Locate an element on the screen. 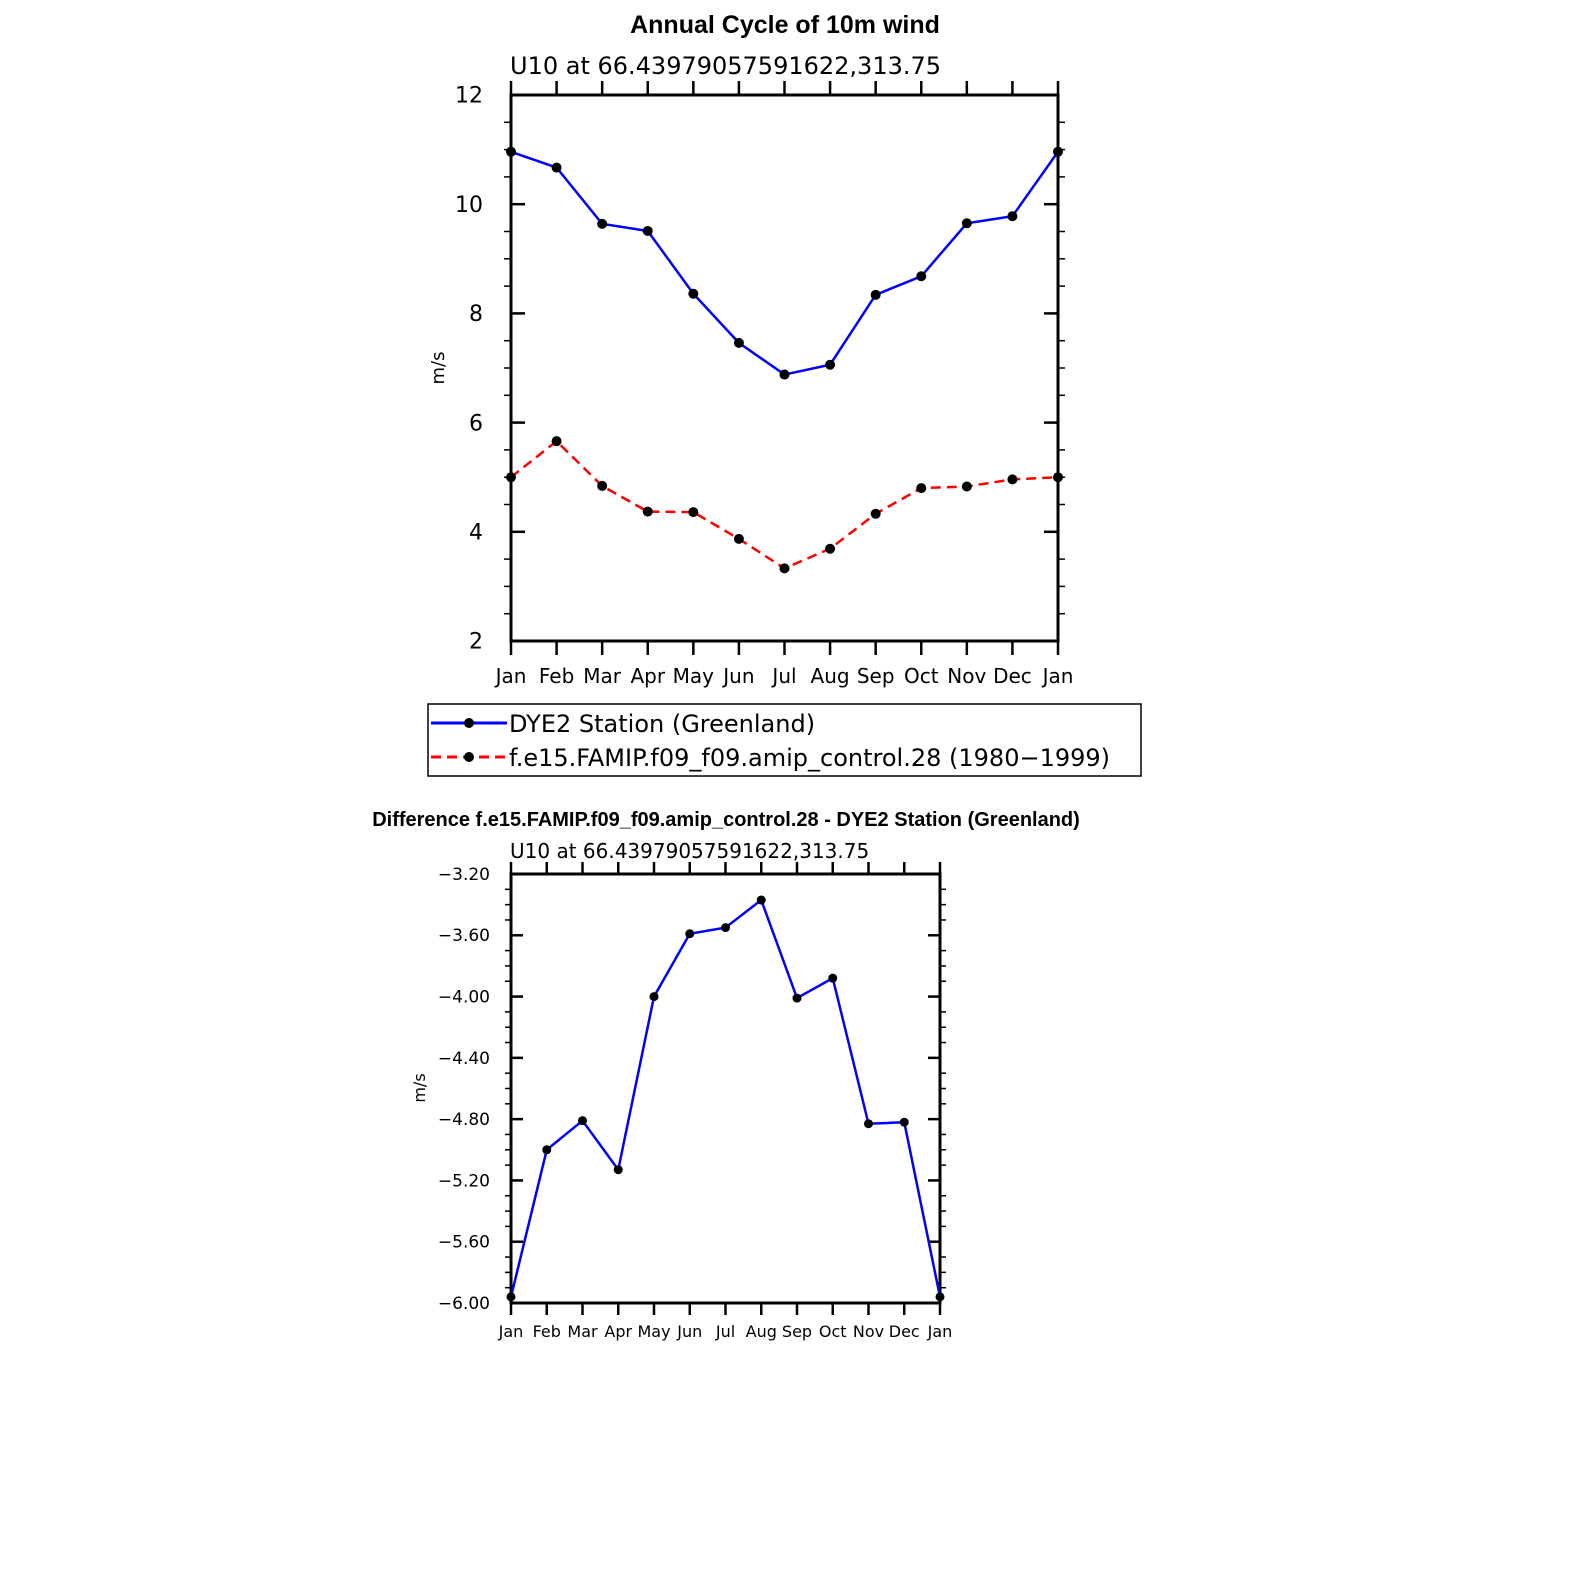 The image size is (1574, 1574). y-tick-label: 10 is located at coordinates (469, 205).